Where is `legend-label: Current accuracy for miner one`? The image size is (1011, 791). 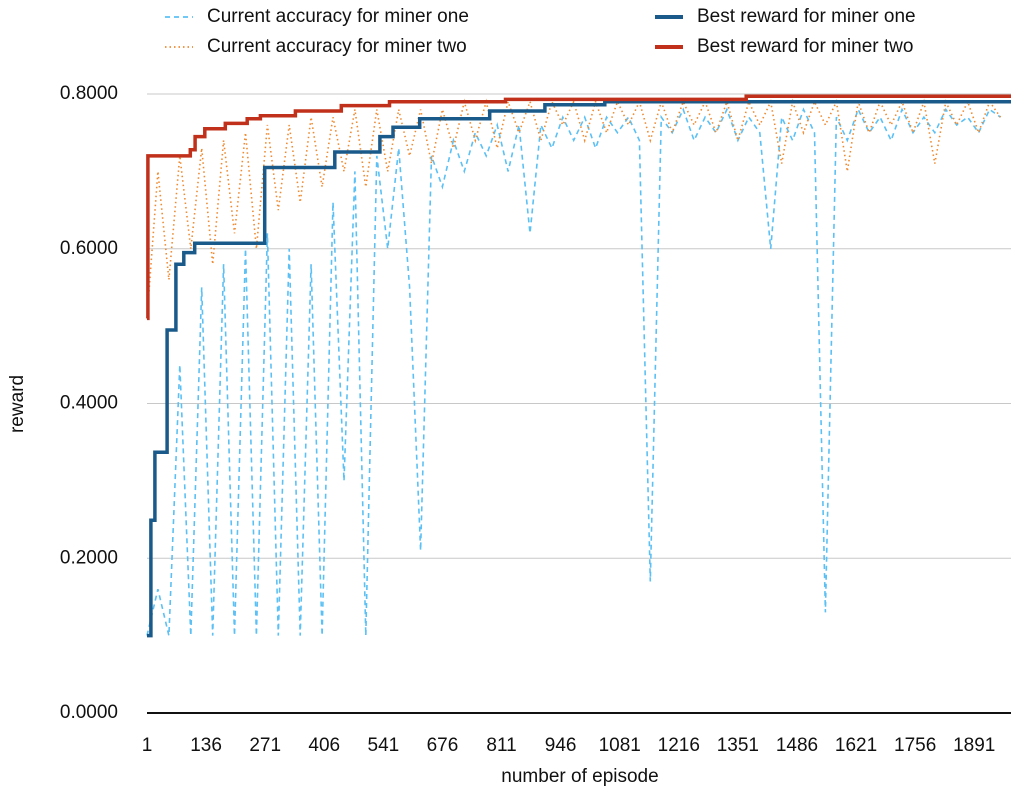 legend-label: Current accuracy for miner one is located at coordinates (338, 16).